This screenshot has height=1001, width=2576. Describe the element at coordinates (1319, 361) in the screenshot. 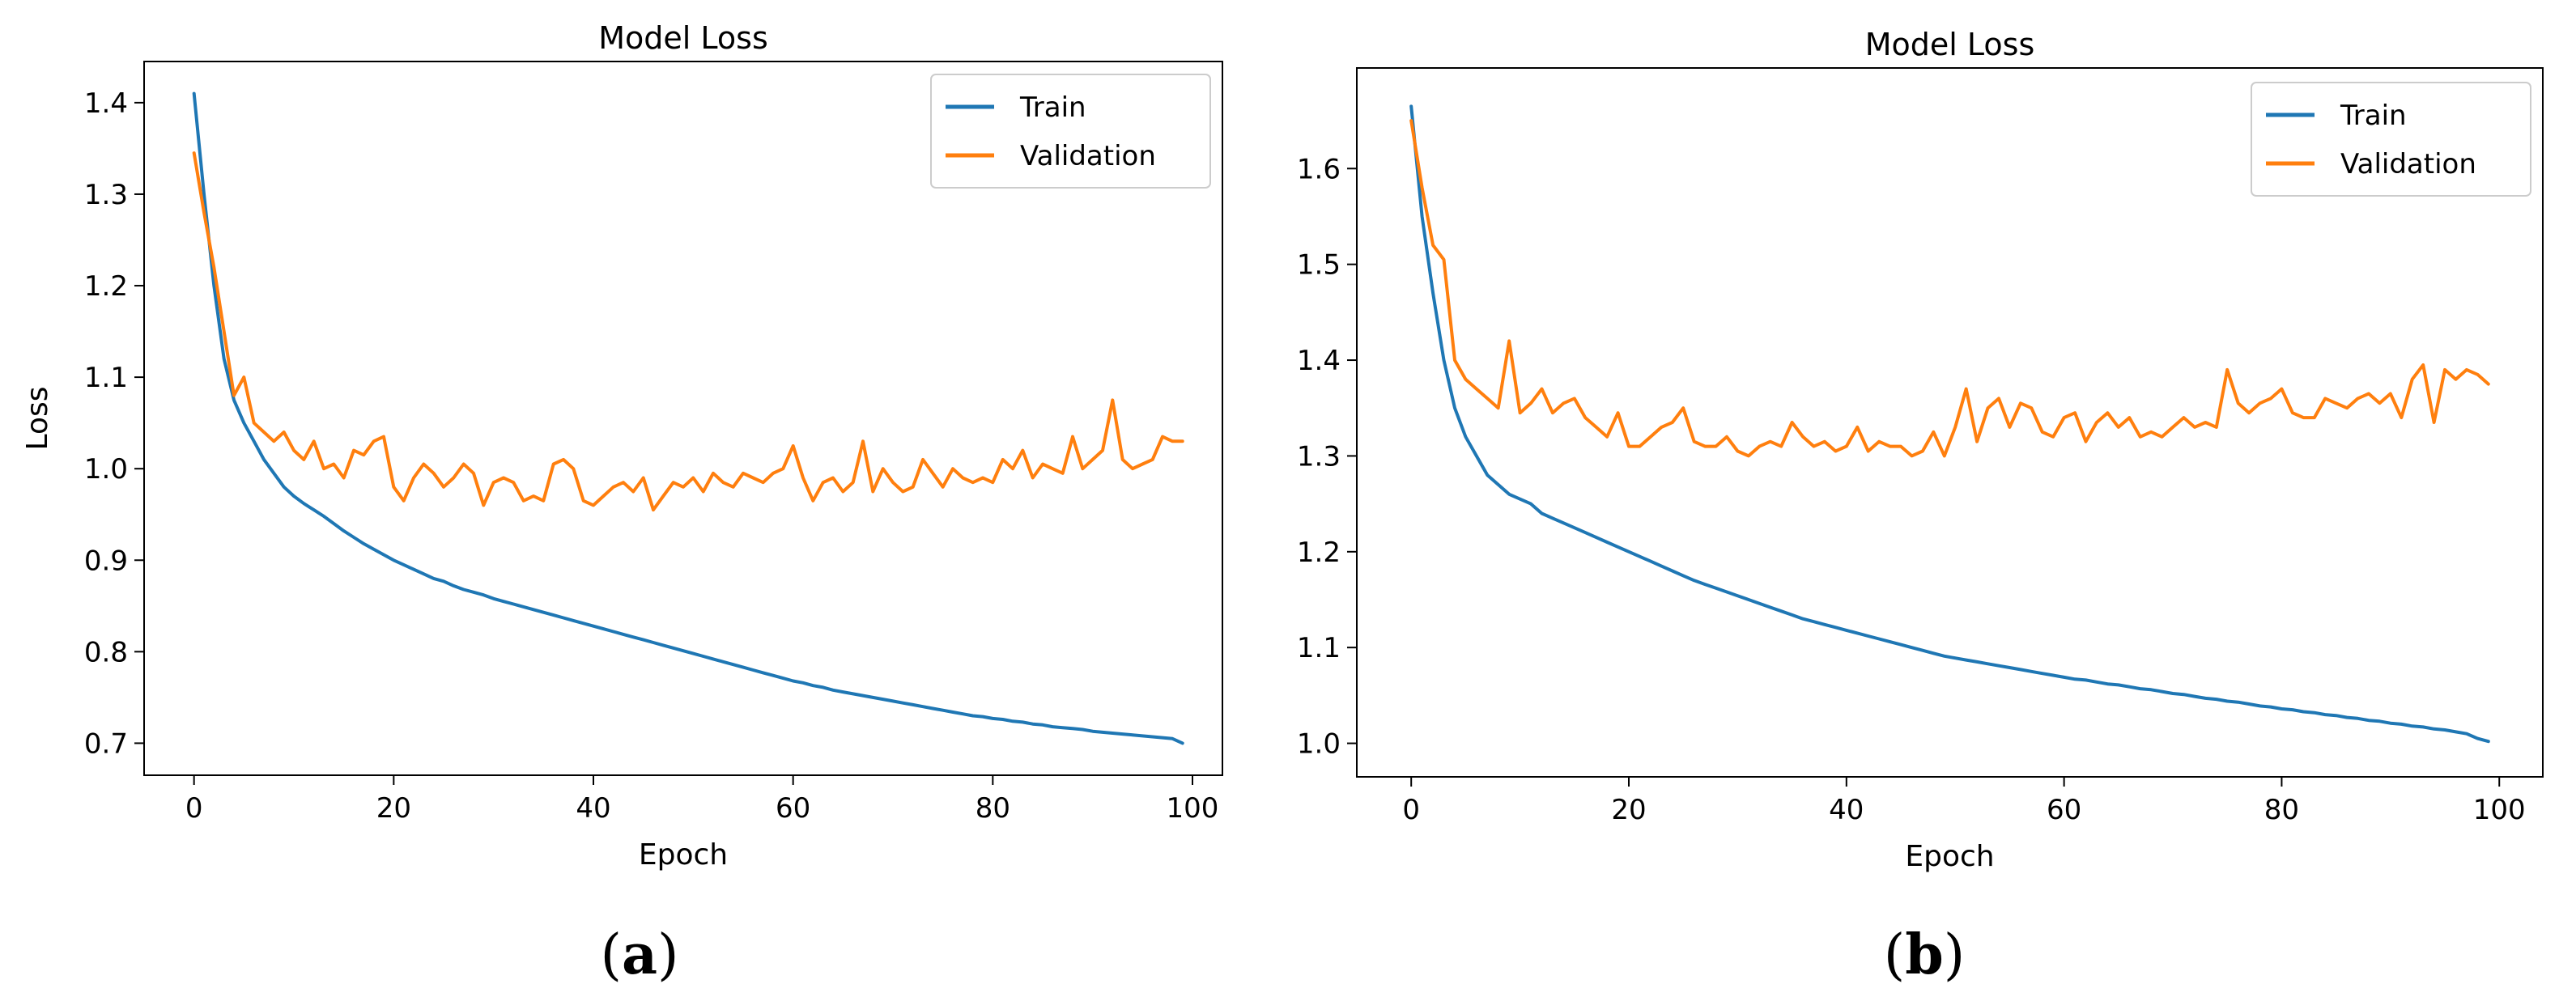

I see `chart-b-ytick-label: 1.4` at that location.